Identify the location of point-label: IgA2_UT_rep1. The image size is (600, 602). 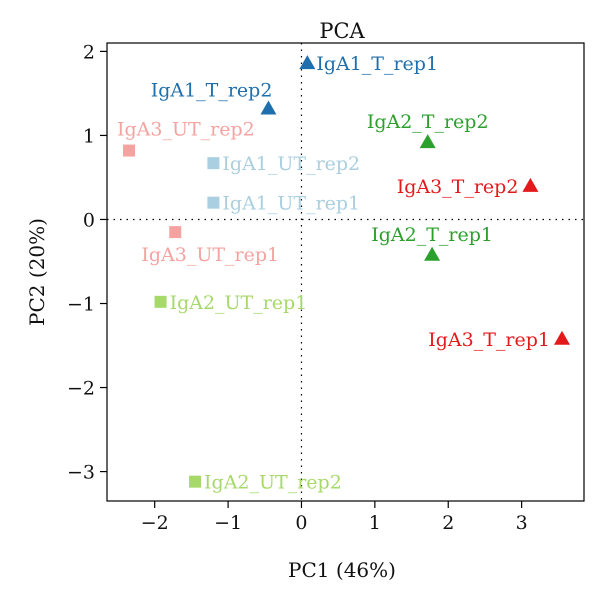
(239, 303).